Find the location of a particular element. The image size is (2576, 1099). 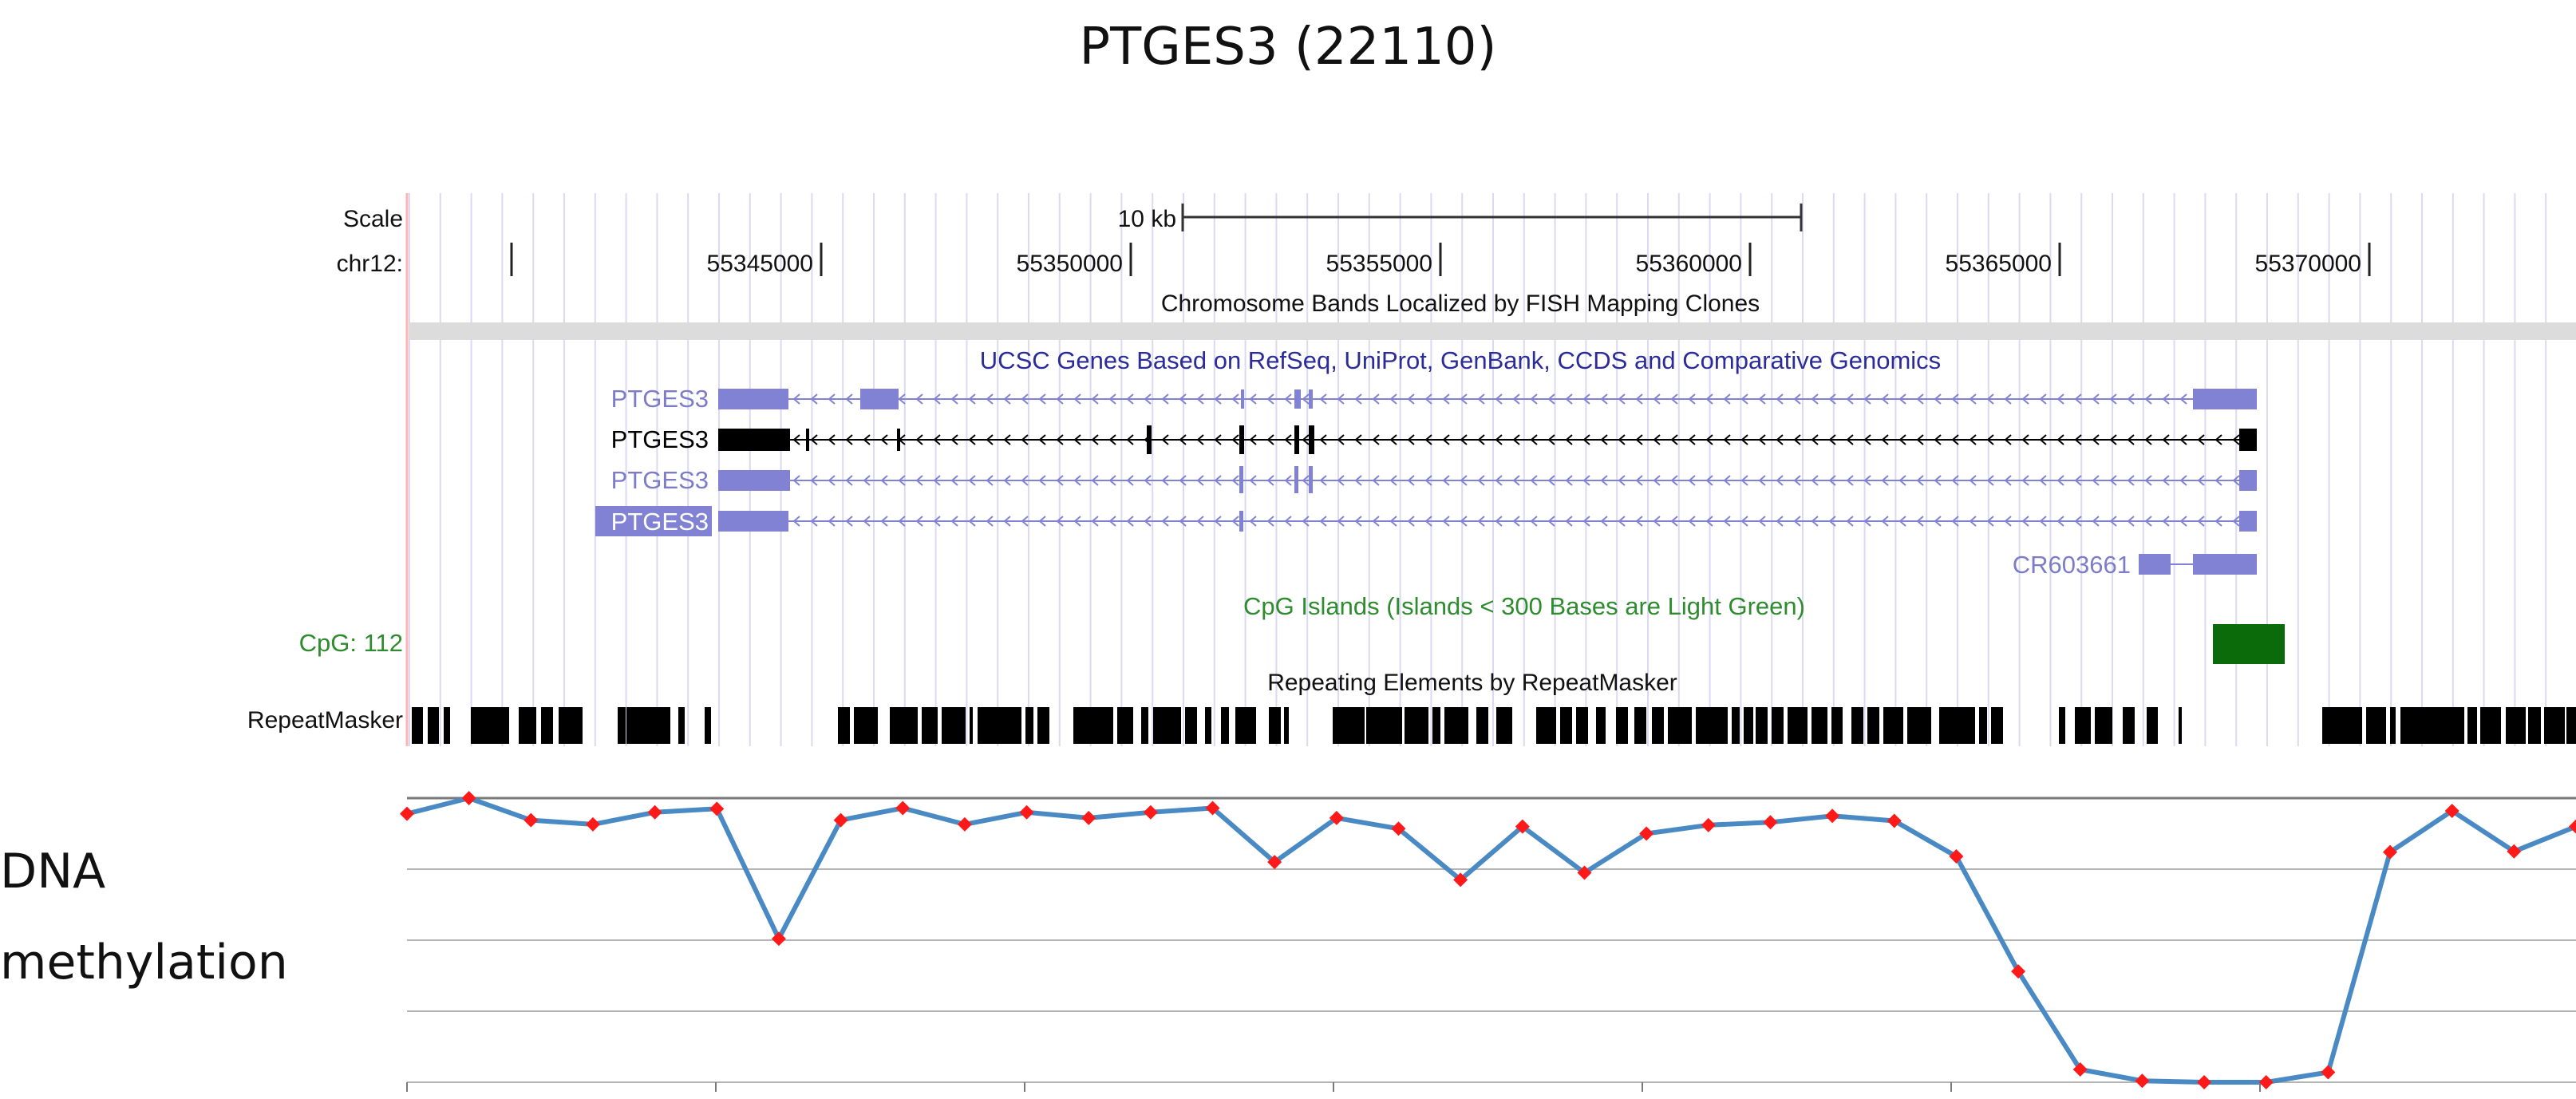

position-label-0: 55345000 is located at coordinates (760, 264).